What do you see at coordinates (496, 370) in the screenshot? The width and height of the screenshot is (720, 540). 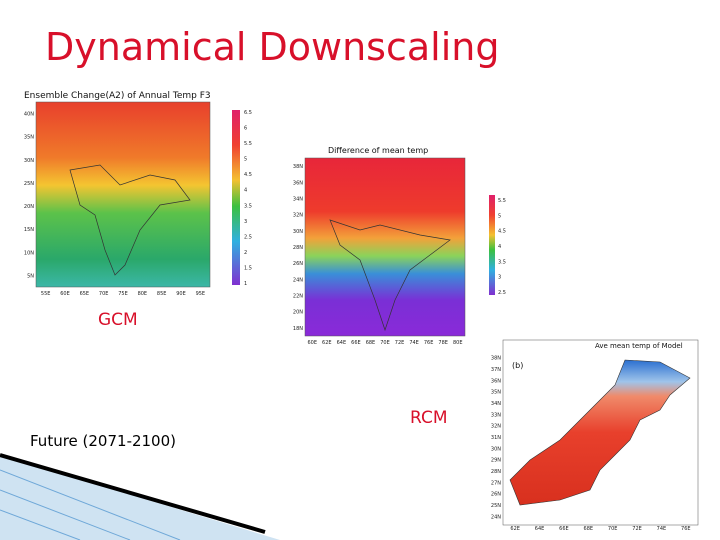 I see `y-axis-label: 37N` at bounding box center [496, 370].